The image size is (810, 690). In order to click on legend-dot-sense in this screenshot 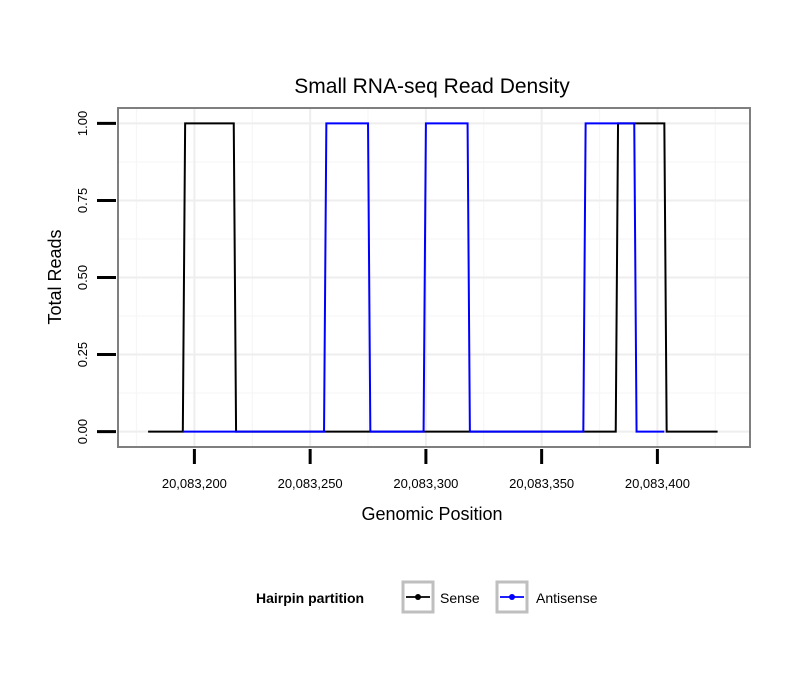, I will do `click(418, 597)`.